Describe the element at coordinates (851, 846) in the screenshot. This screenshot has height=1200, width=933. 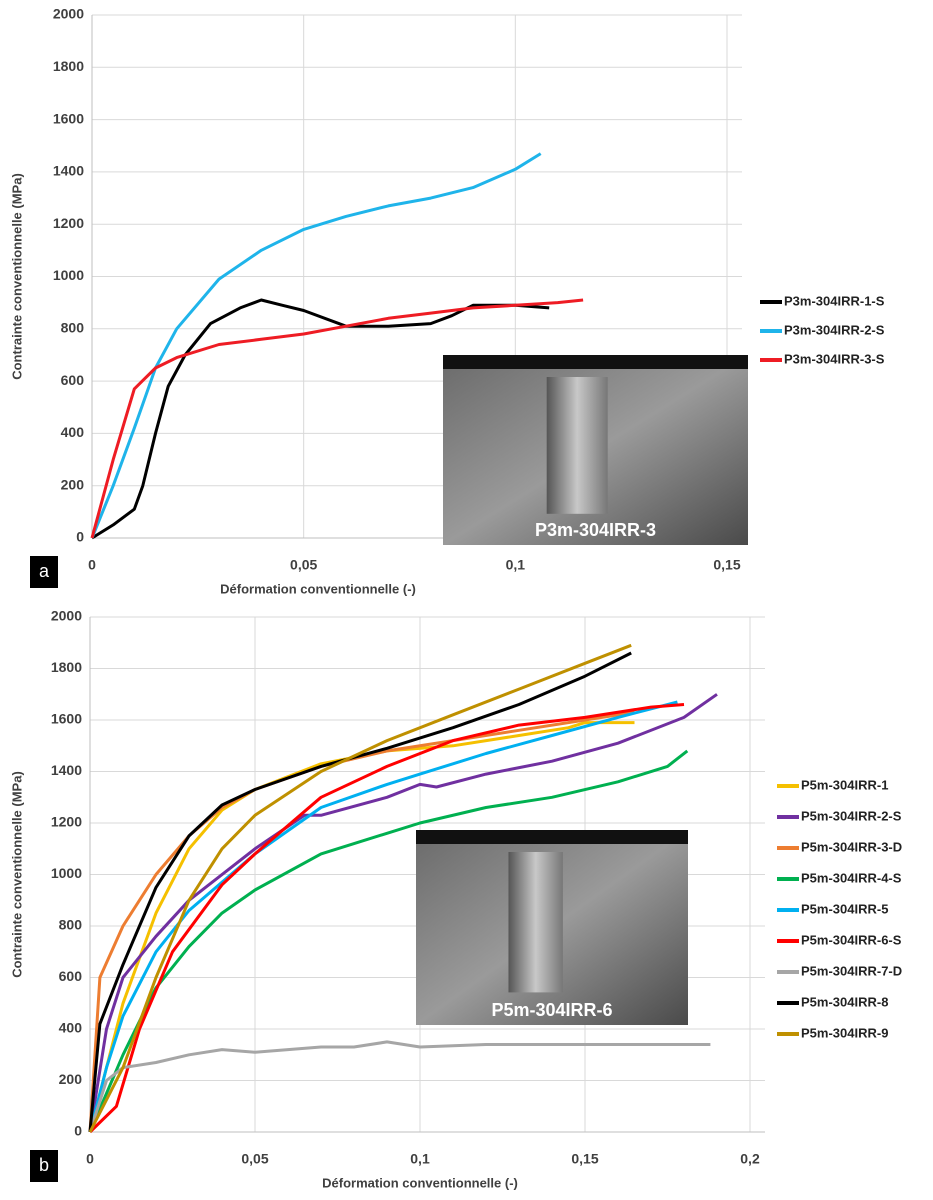
I see `legend-label: P5m-304IRR-3-D` at that location.